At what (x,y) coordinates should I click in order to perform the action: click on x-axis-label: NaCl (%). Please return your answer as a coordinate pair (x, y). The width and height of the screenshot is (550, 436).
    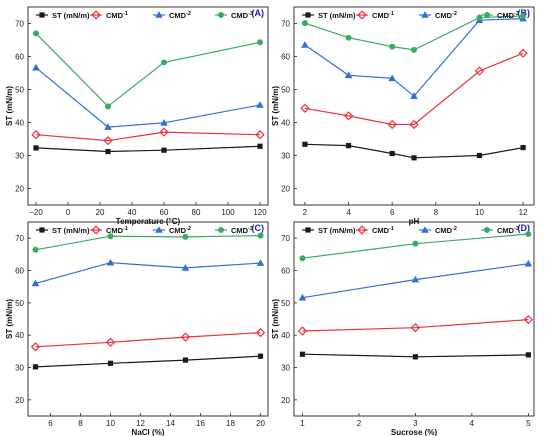
    Looking at the image, I should click on (148, 432).